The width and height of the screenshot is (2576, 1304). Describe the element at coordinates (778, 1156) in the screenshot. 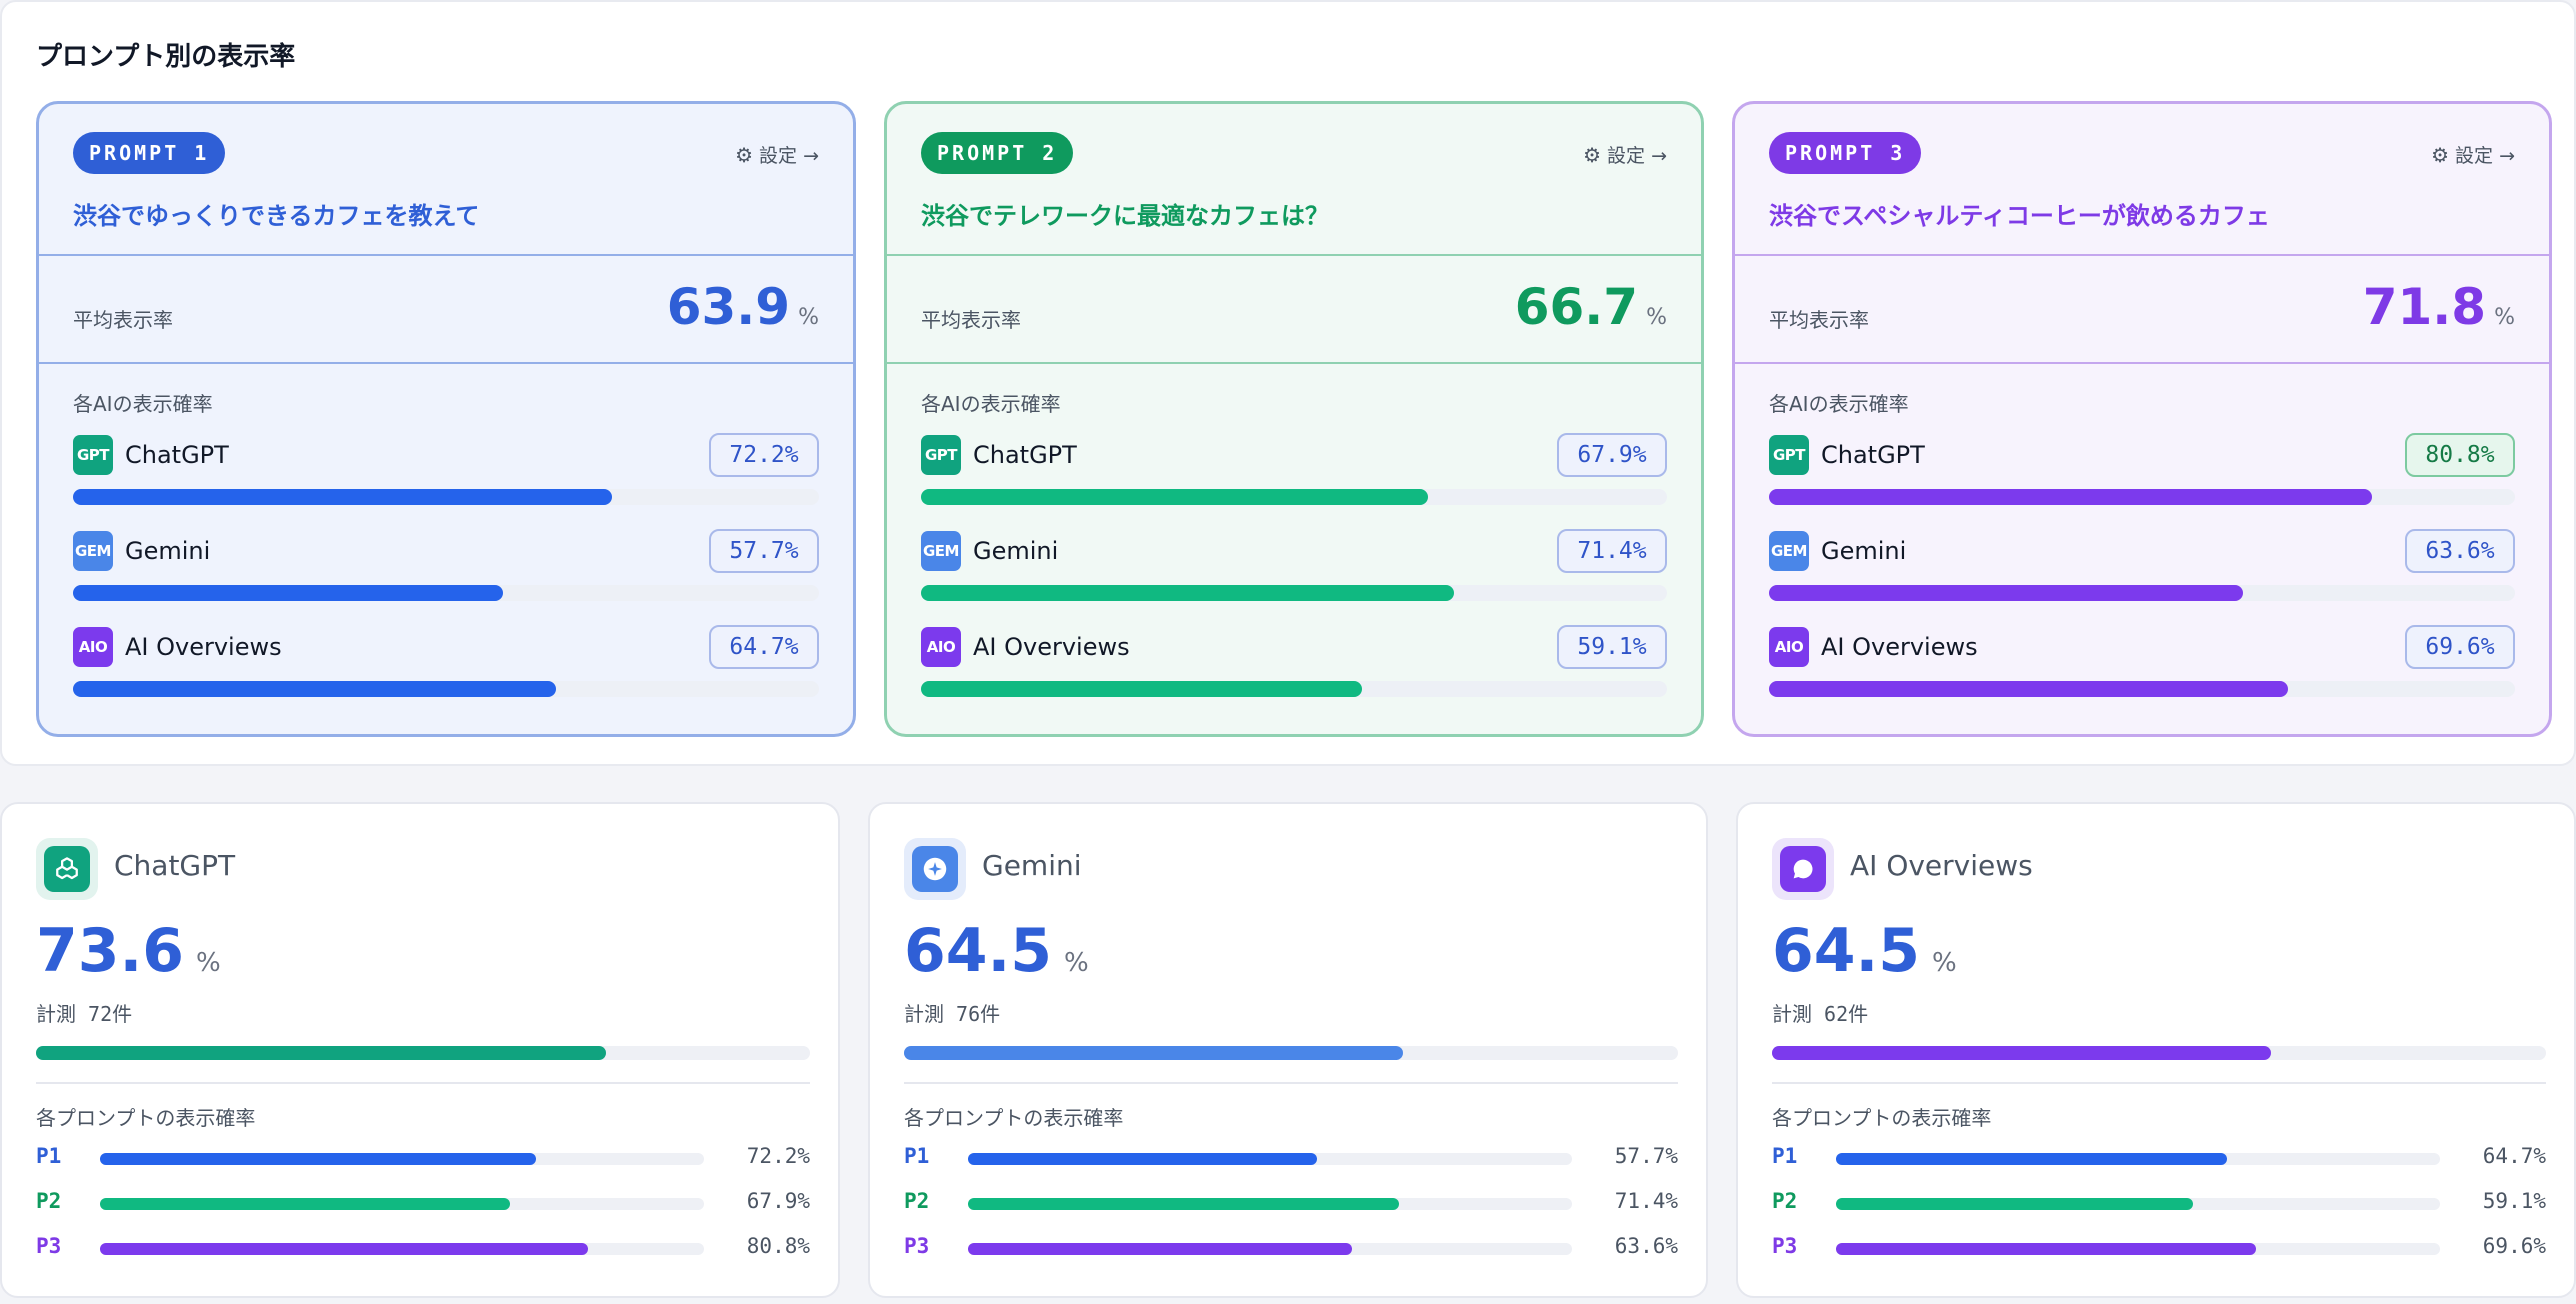

I see `prompt-rate-value: 72.2%` at that location.